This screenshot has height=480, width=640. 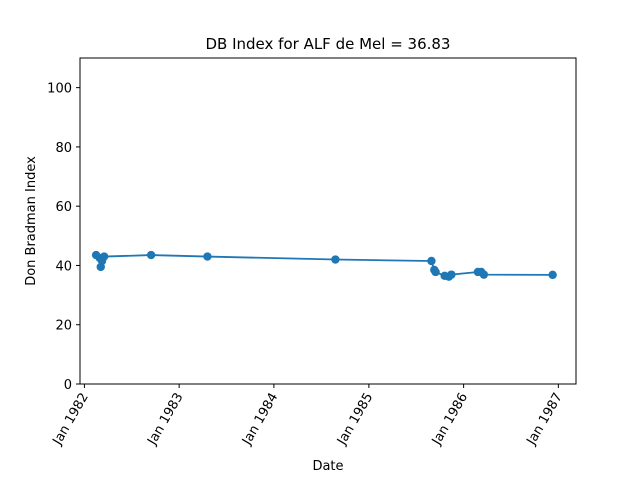 I want to click on y-tick-label: 20, so click(x=63, y=326).